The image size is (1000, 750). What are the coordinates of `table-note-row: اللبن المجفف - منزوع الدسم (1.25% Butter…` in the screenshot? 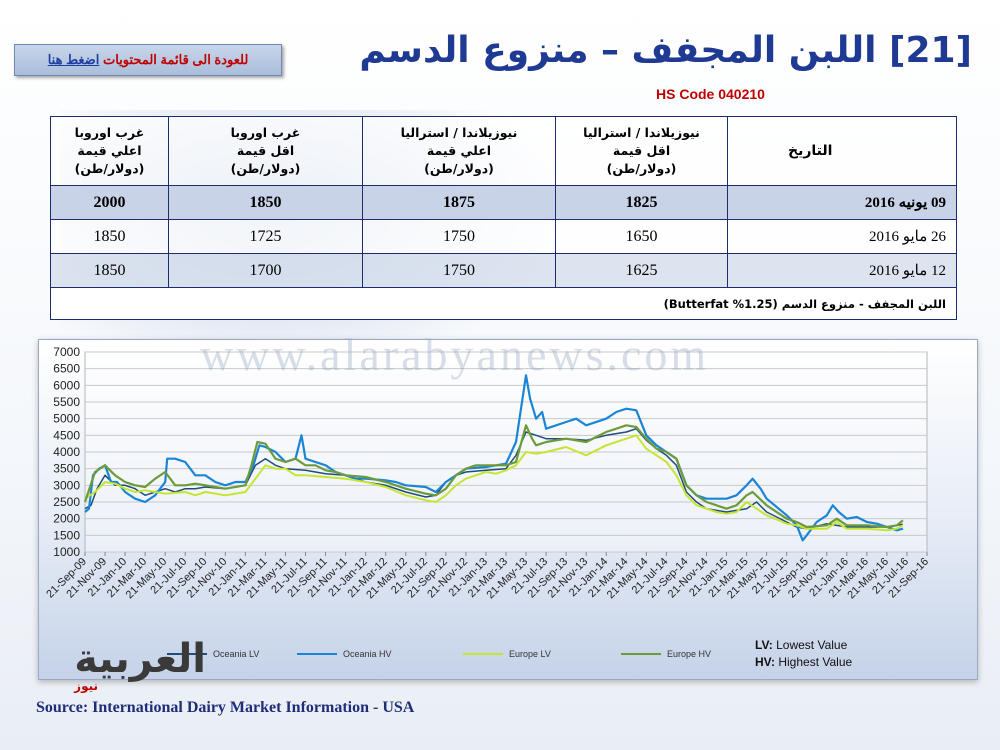 It's located at (503, 303).